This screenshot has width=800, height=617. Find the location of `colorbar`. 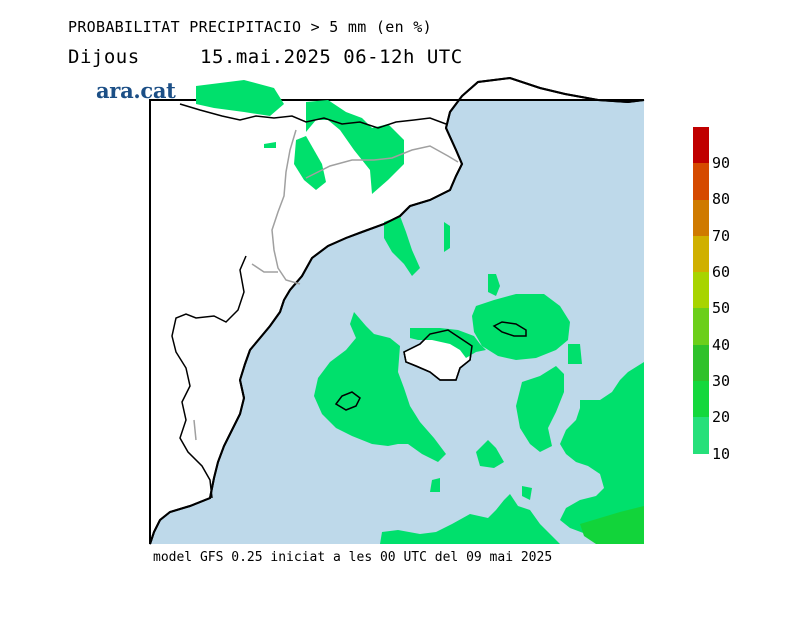

colorbar is located at coordinates (701, 290).